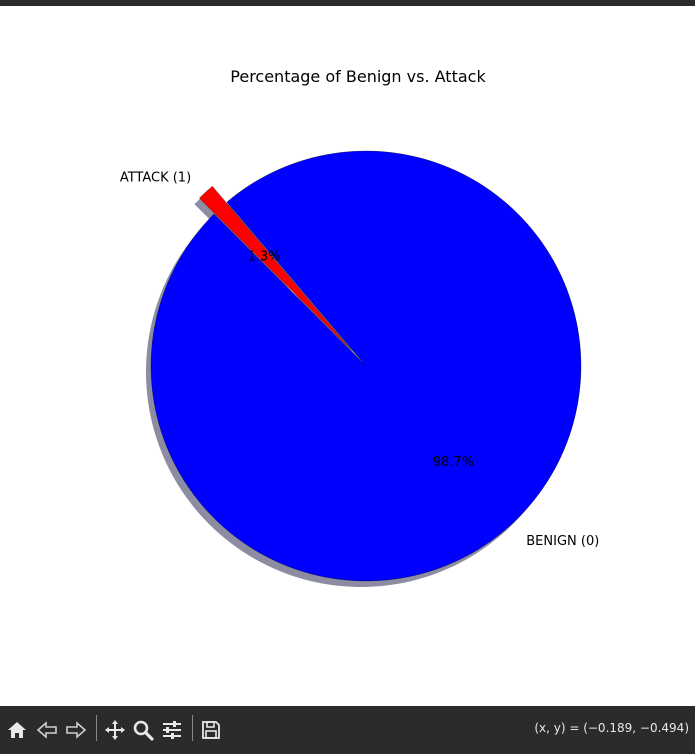  What do you see at coordinates (347, 730) in the screenshot?
I see `figure-toolbar: (x, y) = (−0.189, −0.494)` at bounding box center [347, 730].